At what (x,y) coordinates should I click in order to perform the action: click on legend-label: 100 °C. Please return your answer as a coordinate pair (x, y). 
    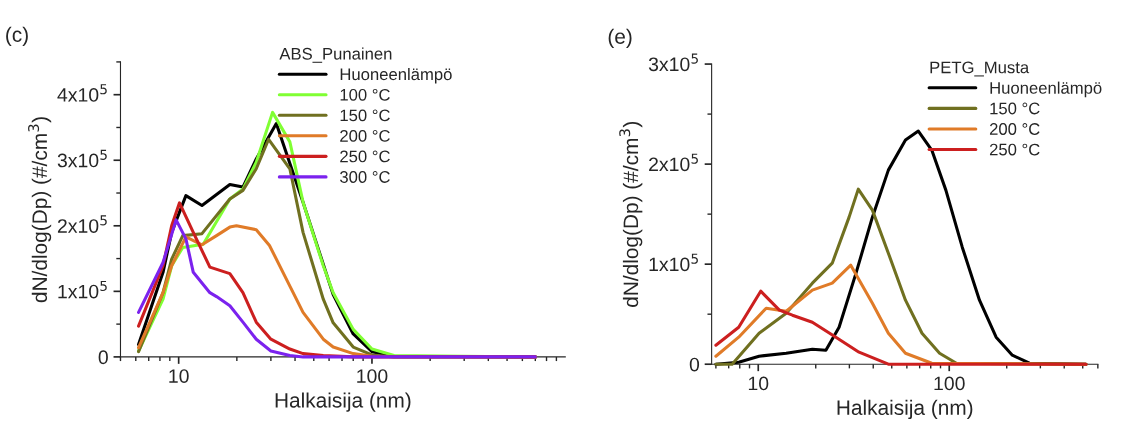
    Looking at the image, I should click on (365, 94).